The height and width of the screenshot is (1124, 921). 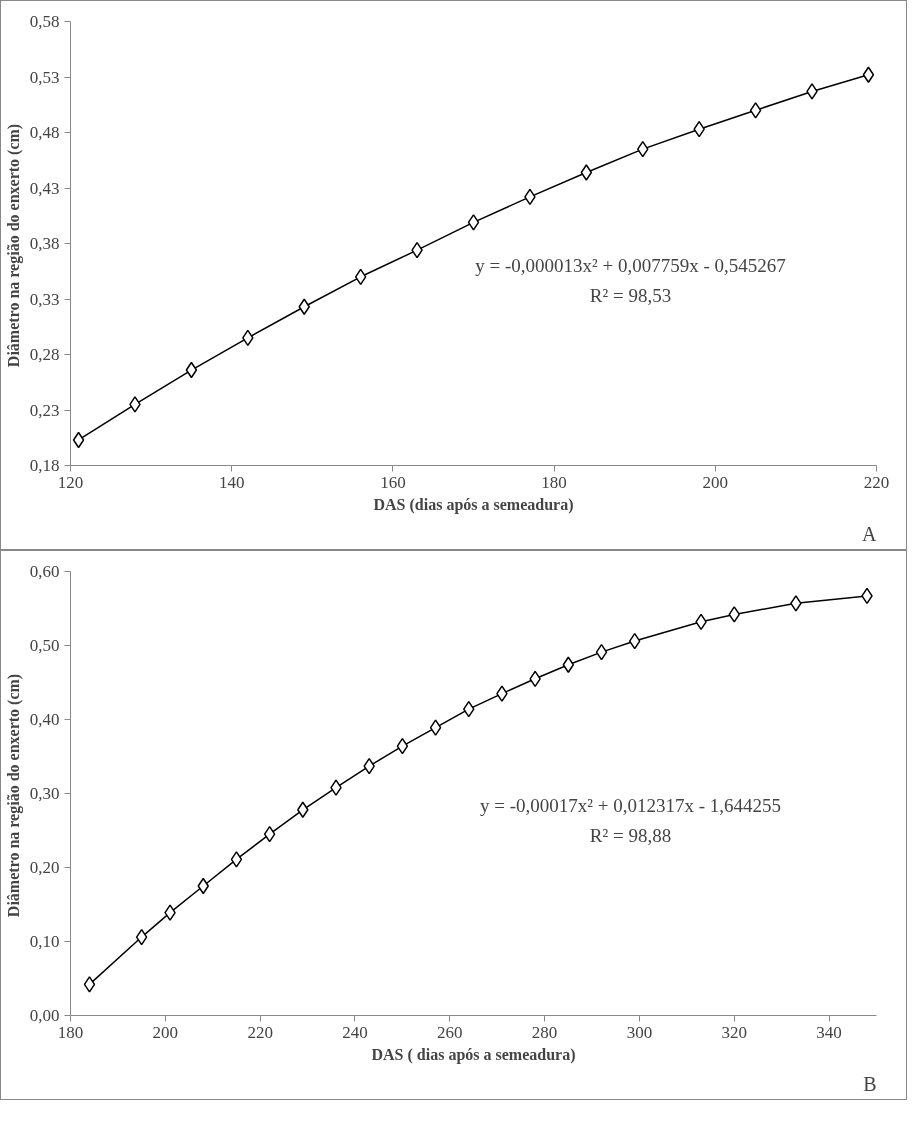 I want to click on y-tick-label: 0,40, so click(x=44, y=719).